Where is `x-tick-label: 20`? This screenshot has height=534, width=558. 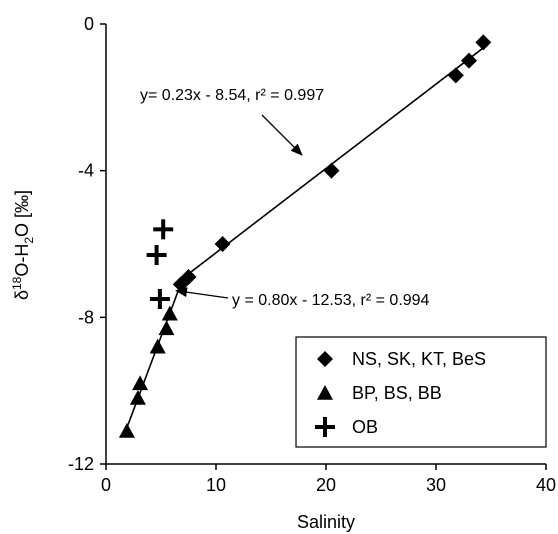 x-tick-label: 20 is located at coordinates (326, 485).